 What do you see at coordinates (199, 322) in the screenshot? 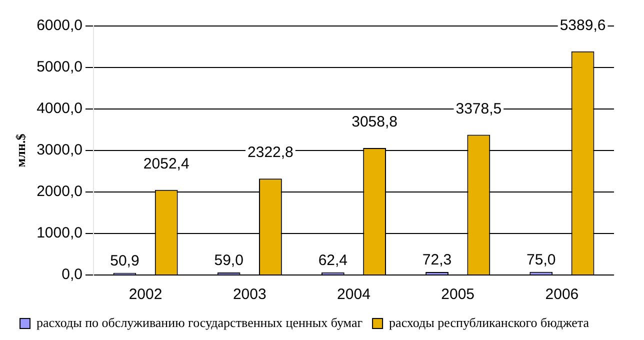
I see `legend-label: расходы по обслуживанию государственных ценных бумаг` at bounding box center [199, 322].